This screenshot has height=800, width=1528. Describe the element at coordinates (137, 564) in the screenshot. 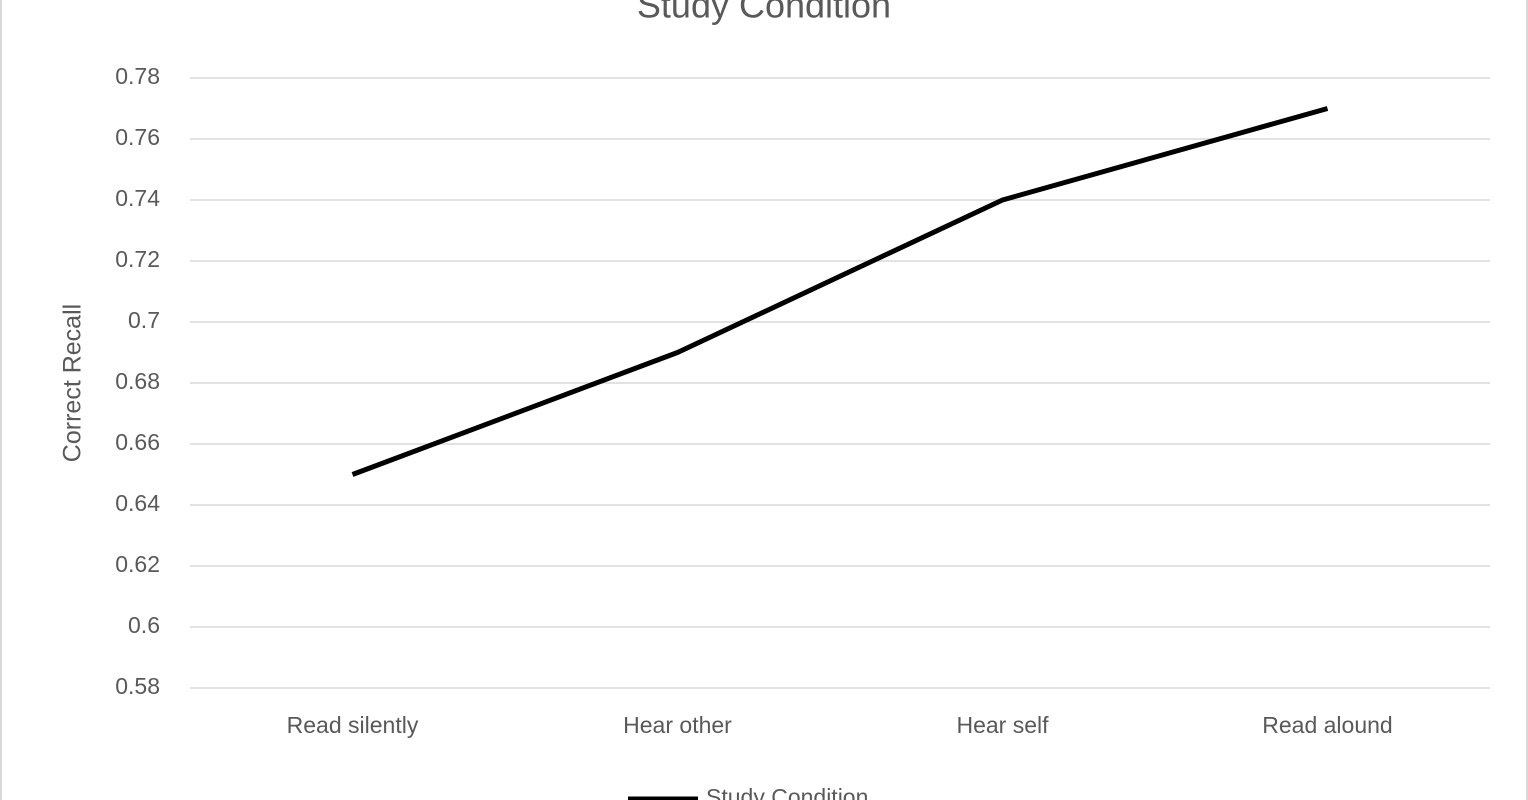

I see `y-tick-label: 0.62` at that location.